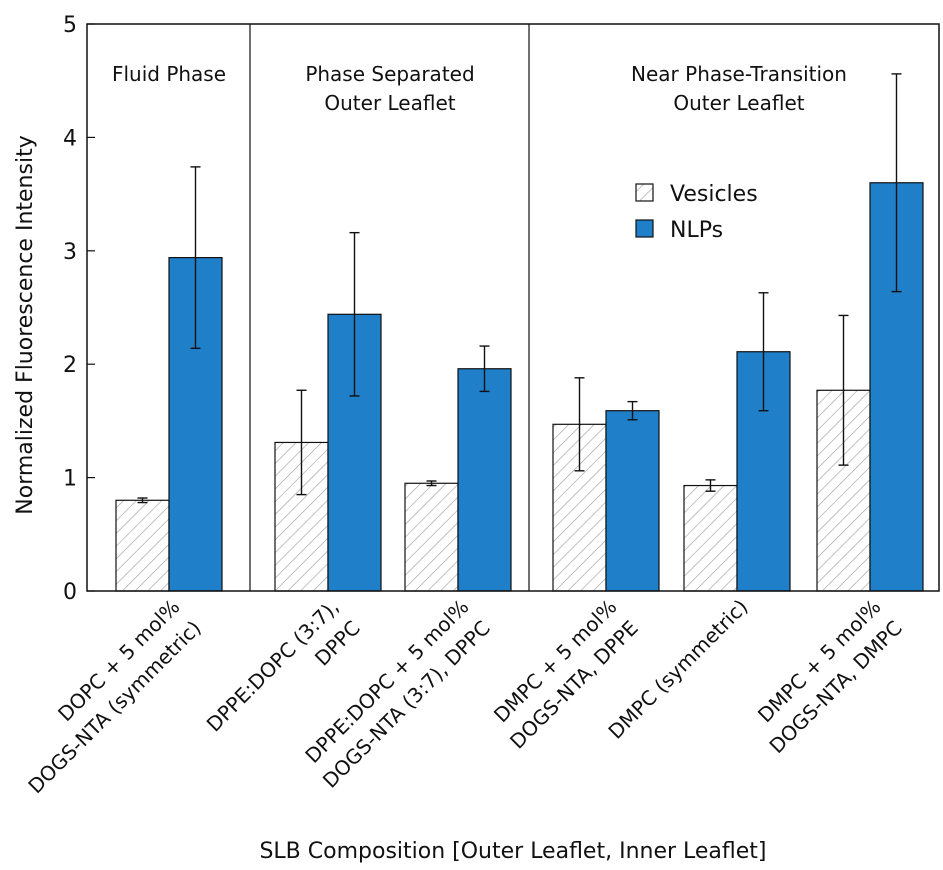 This screenshot has height=870, width=943. I want to click on group-label: Near Phase-Transition, so click(739, 74).